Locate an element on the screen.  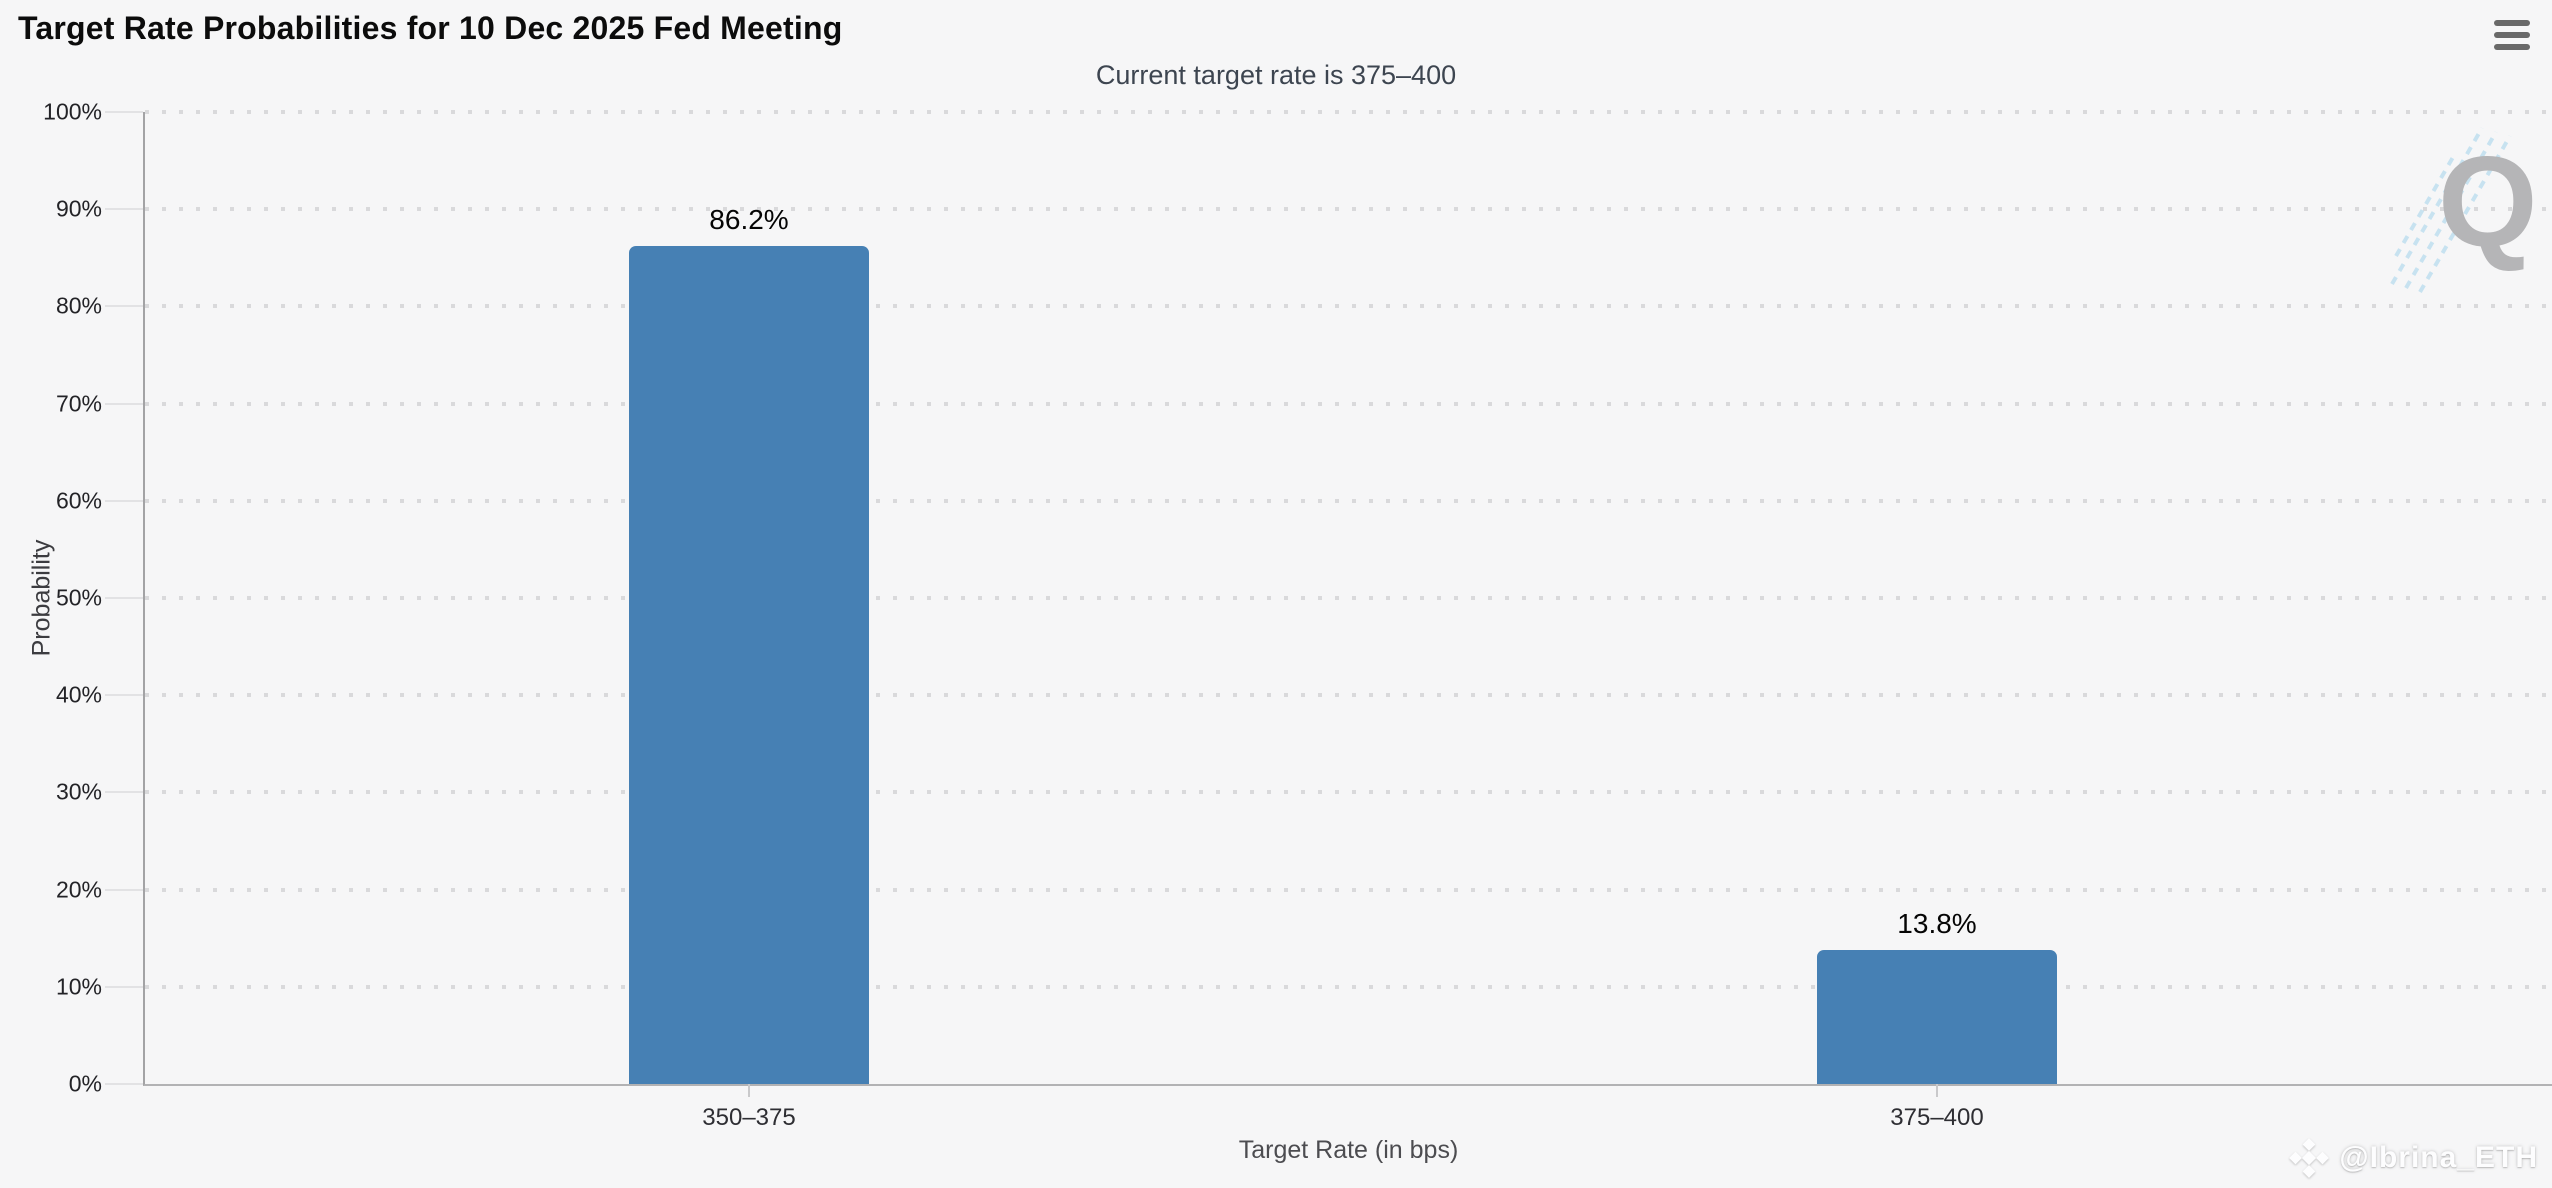
binance-diamond-icon is located at coordinates (2309, 1158).